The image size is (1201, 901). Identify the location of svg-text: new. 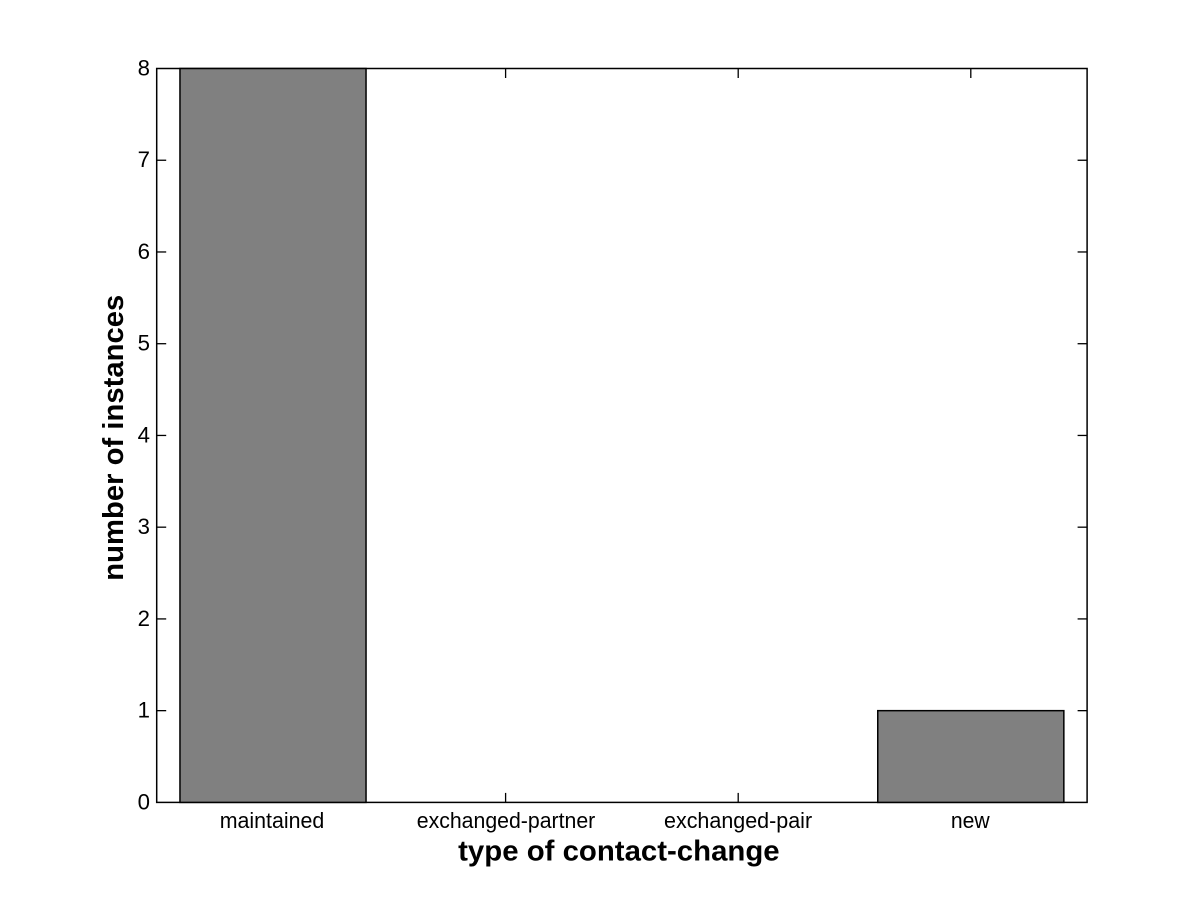
(971, 820).